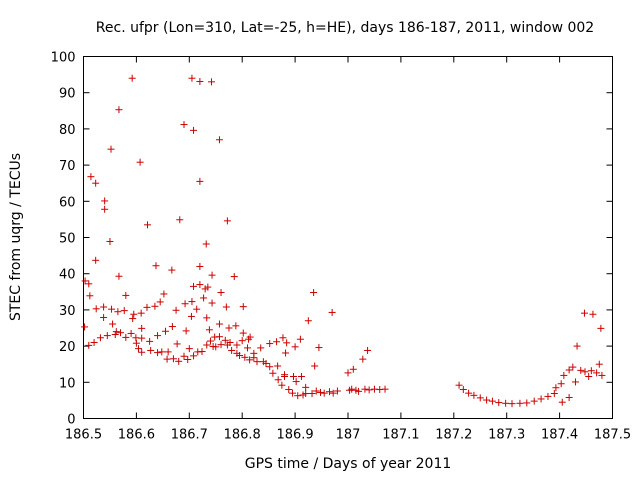  I want to click on x-tick-label: 186.6, so click(136, 435).